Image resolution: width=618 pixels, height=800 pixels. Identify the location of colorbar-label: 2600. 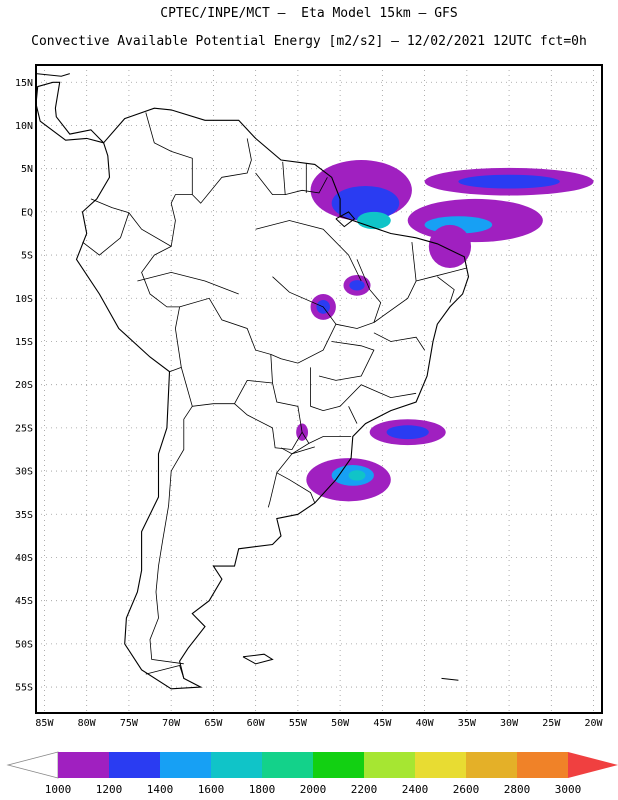
(466, 789).